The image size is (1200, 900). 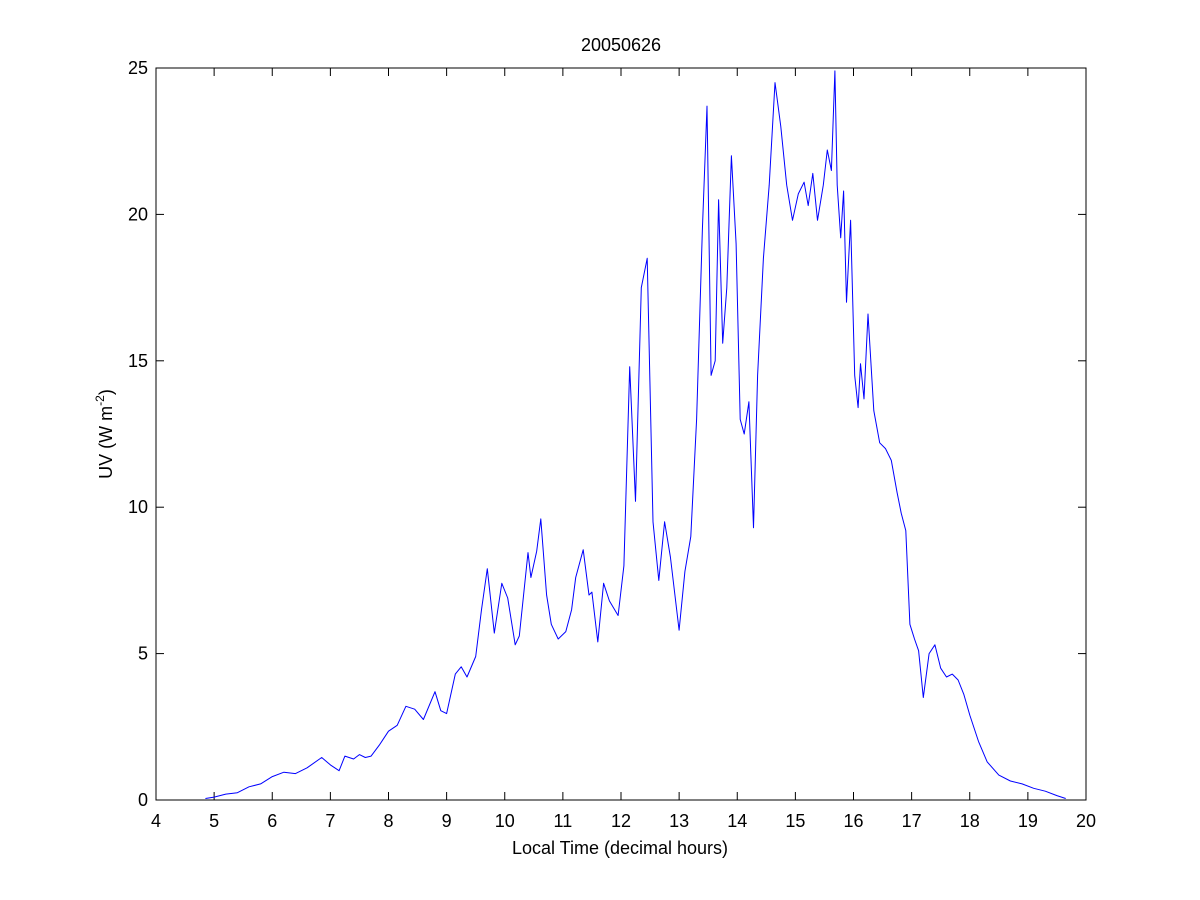 I want to click on x-tick-label: 19, so click(x=1028, y=821).